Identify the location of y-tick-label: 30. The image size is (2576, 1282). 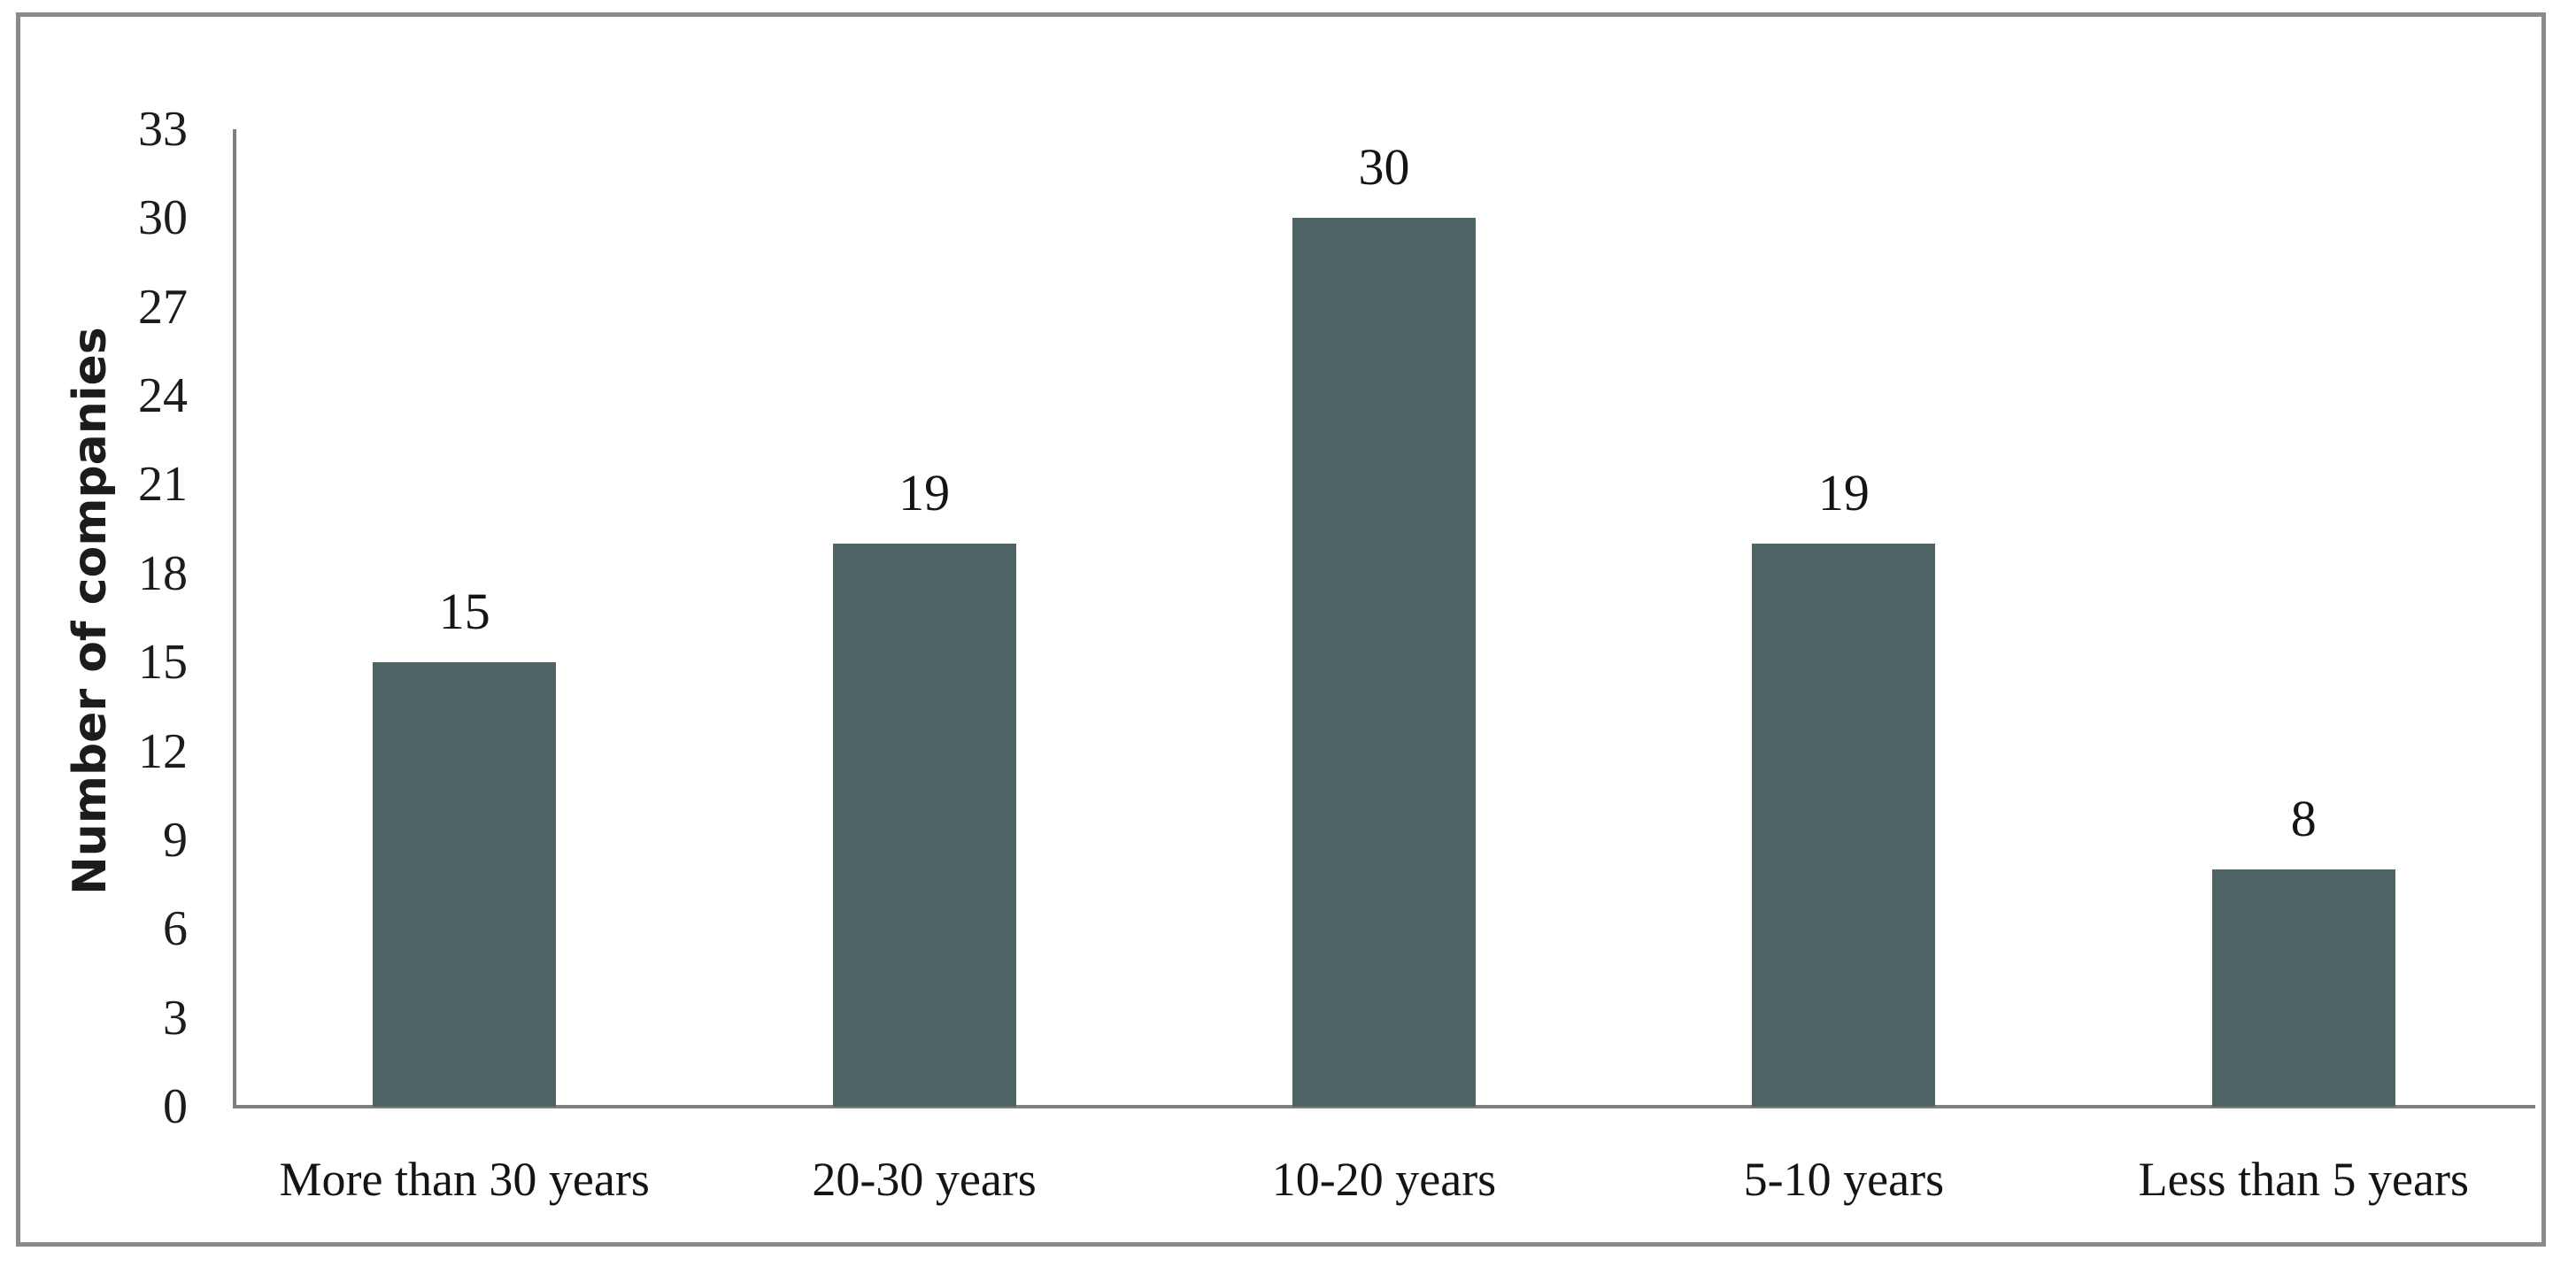
(163, 218).